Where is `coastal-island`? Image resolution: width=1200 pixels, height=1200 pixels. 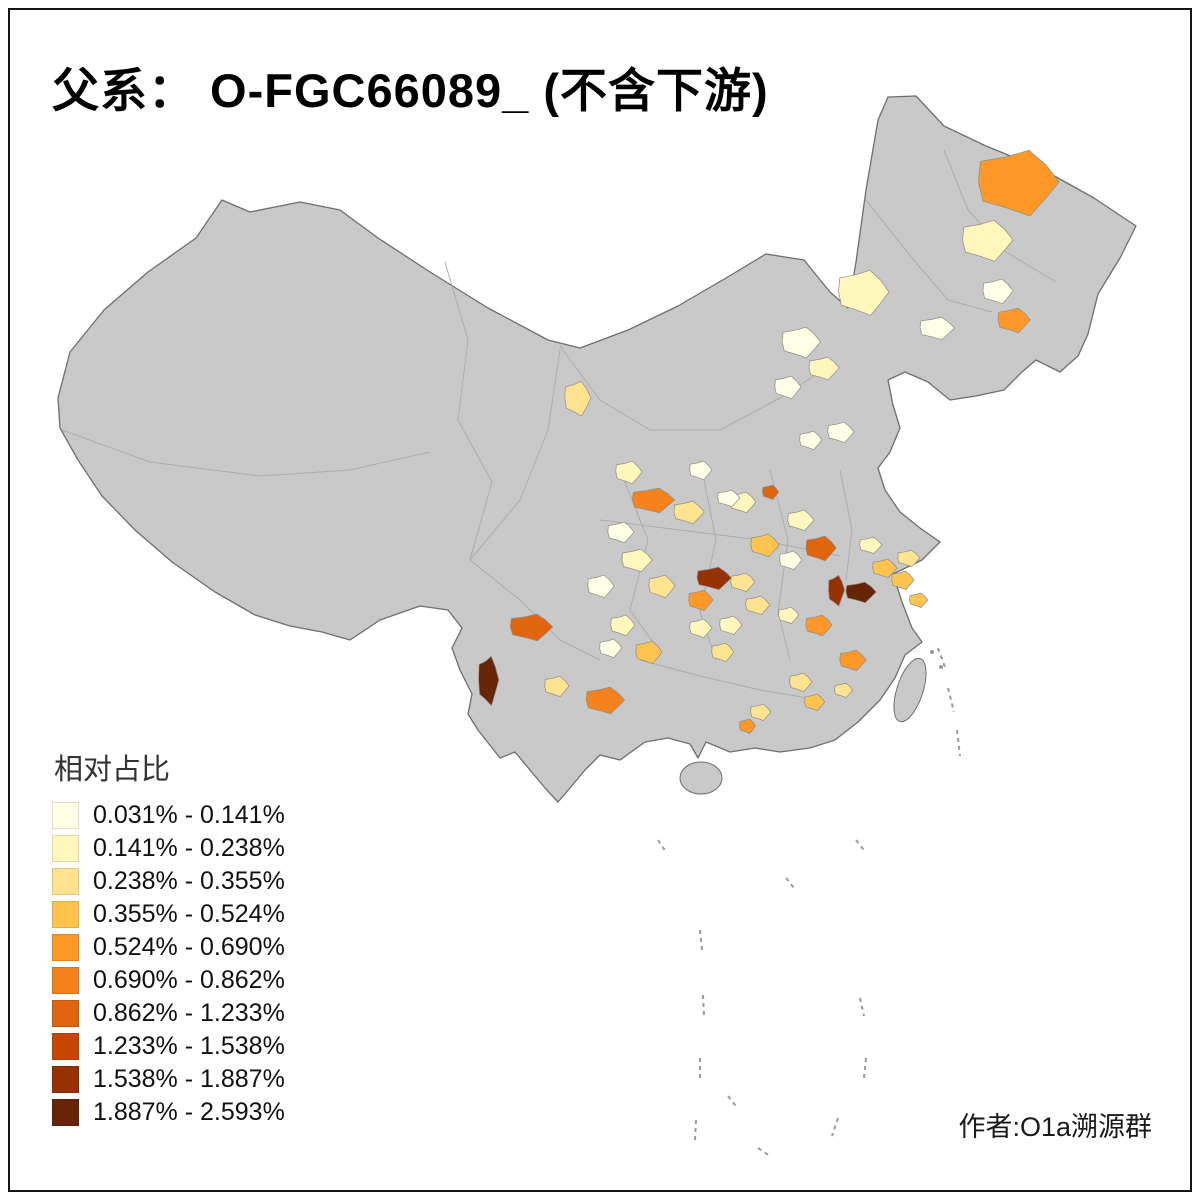
coastal-island is located at coordinates (932, 652).